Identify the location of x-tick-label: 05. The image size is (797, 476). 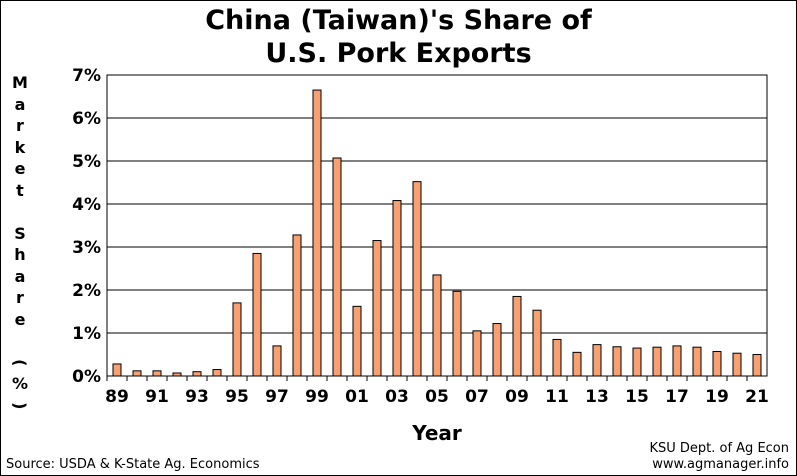
(437, 397).